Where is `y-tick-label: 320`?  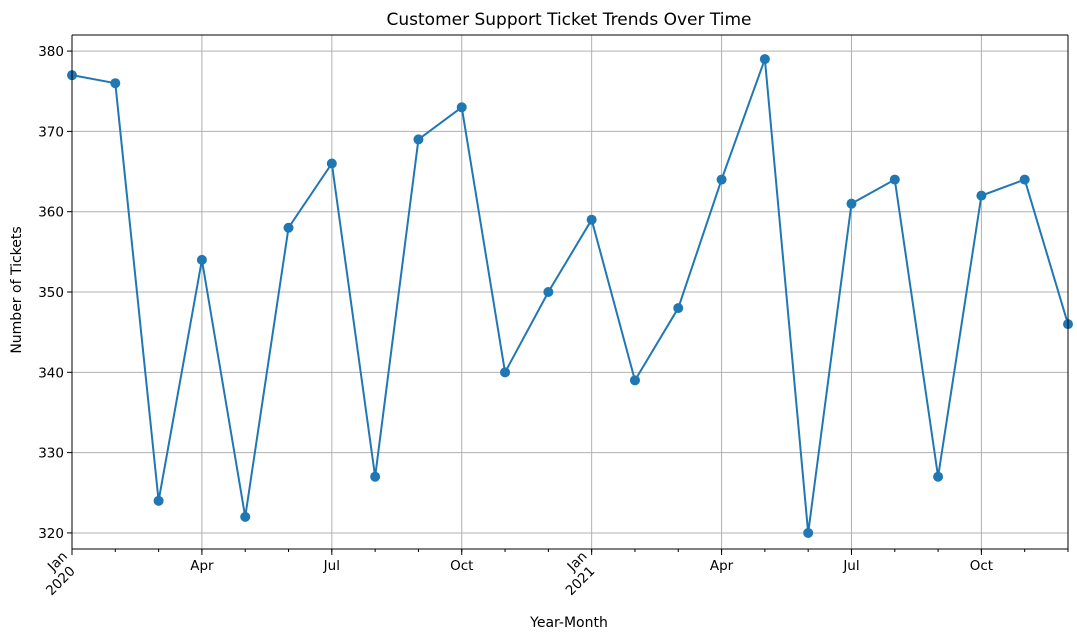
y-tick-label: 320 is located at coordinates (51, 534).